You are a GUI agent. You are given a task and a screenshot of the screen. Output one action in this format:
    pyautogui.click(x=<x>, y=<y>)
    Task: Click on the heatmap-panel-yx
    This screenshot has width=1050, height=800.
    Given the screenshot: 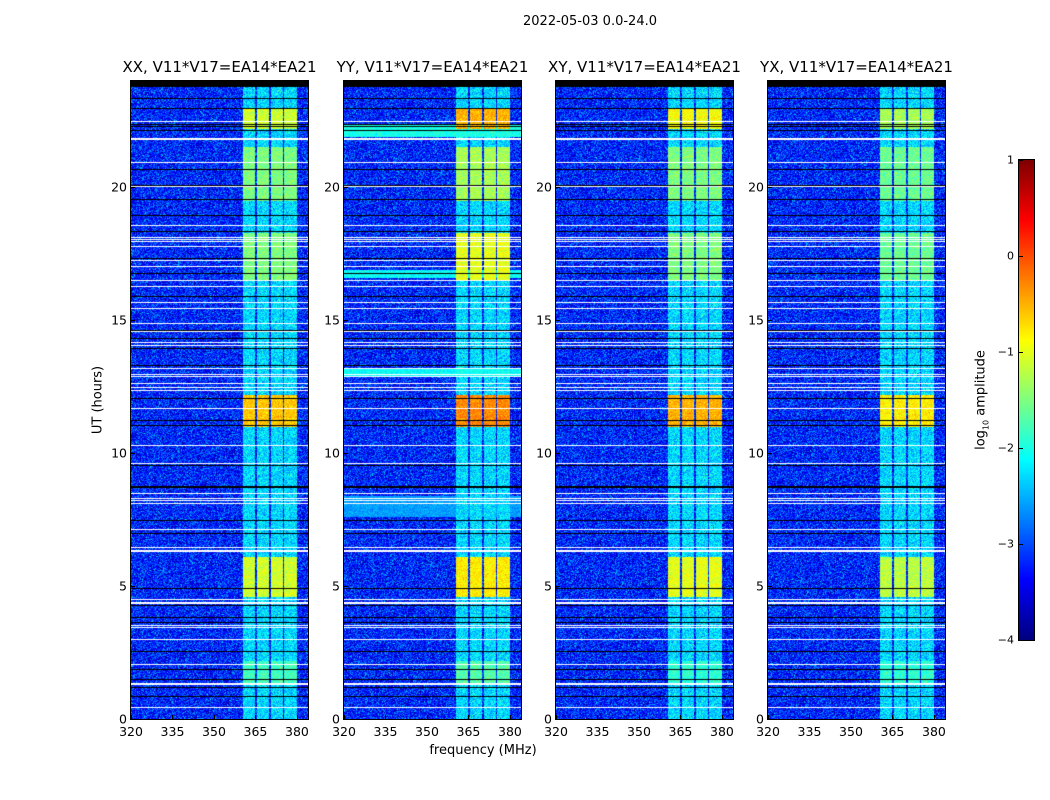 What is the action you would take?
    pyautogui.click(x=856, y=400)
    